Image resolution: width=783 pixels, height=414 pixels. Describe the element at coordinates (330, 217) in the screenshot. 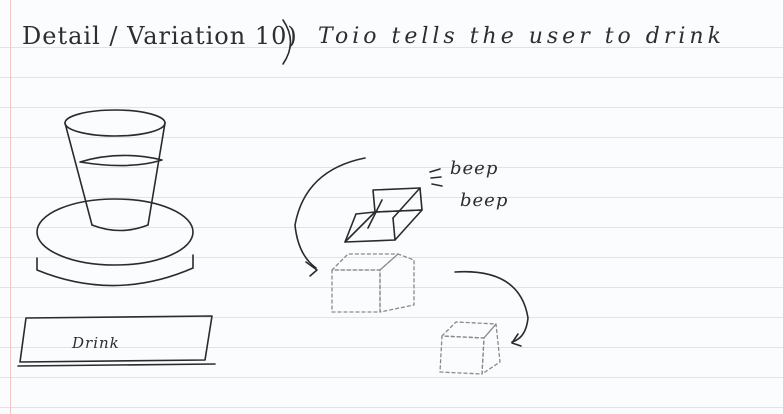

I see `movement-arrow-icon` at that location.